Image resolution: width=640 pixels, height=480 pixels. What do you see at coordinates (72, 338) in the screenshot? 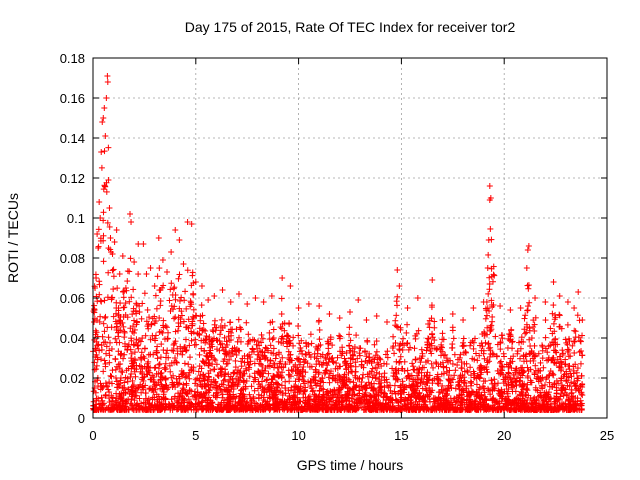
I see `y-tick-label: 0.04` at bounding box center [72, 338].